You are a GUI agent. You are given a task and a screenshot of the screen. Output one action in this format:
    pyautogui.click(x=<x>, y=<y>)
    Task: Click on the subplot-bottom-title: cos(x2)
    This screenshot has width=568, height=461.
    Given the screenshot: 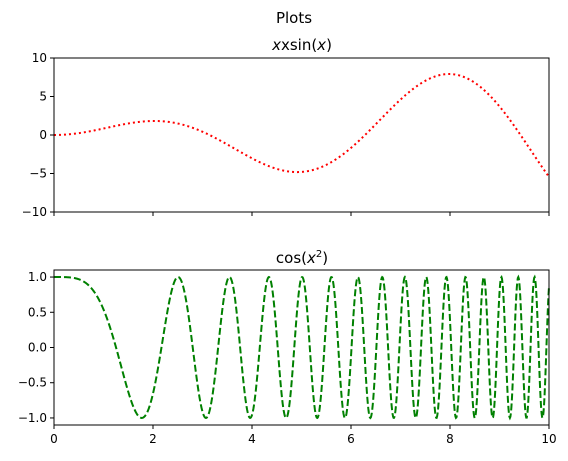 What is the action you would take?
    pyautogui.click(x=302, y=258)
    